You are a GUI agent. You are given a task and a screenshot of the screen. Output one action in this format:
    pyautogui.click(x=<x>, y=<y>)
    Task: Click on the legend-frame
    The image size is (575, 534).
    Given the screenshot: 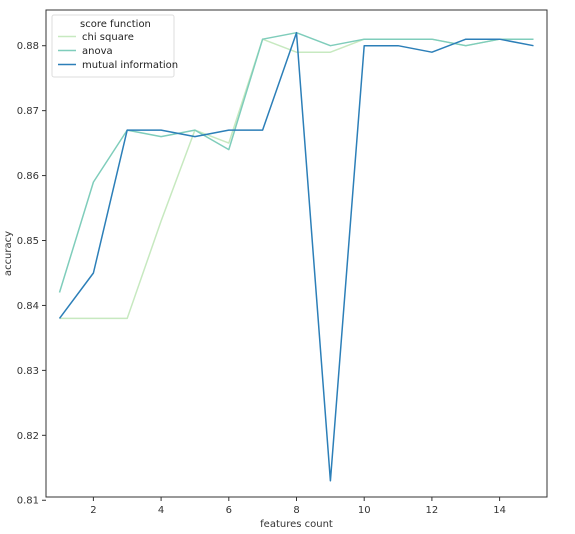 What is the action you would take?
    pyautogui.click(x=113, y=46)
    